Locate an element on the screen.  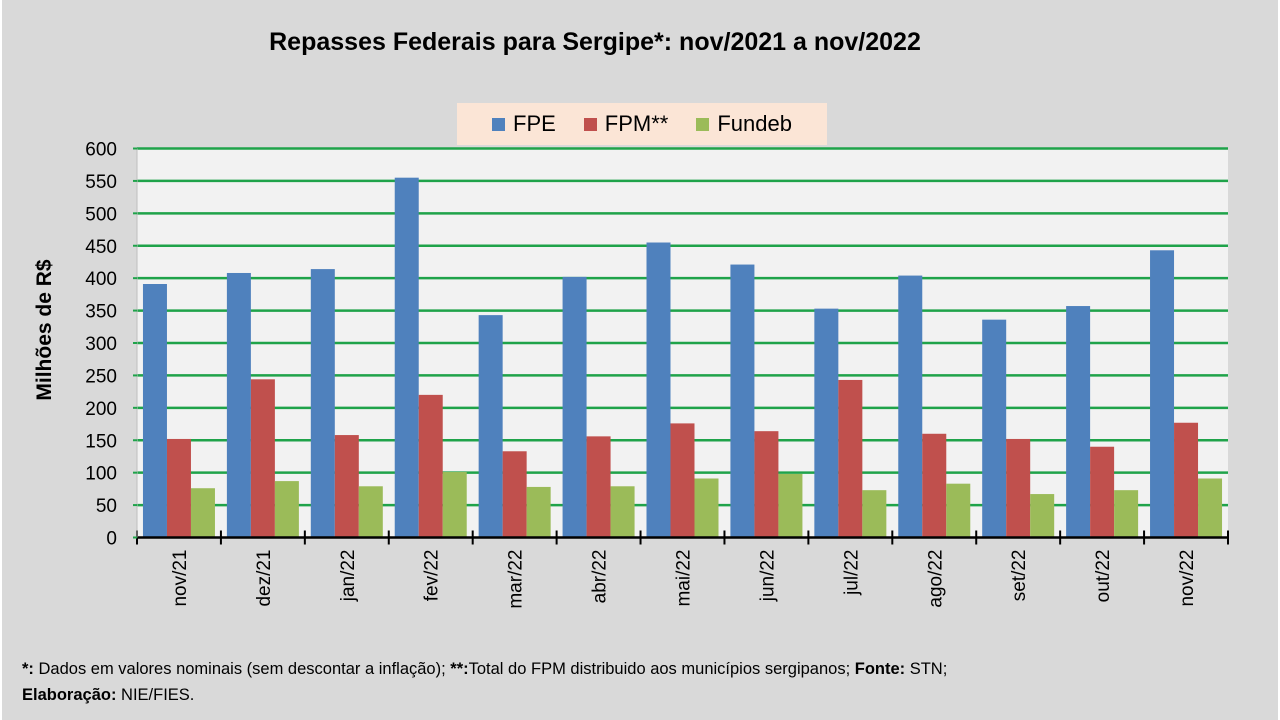
y-tick-label: 100 is located at coordinates (101, 474).